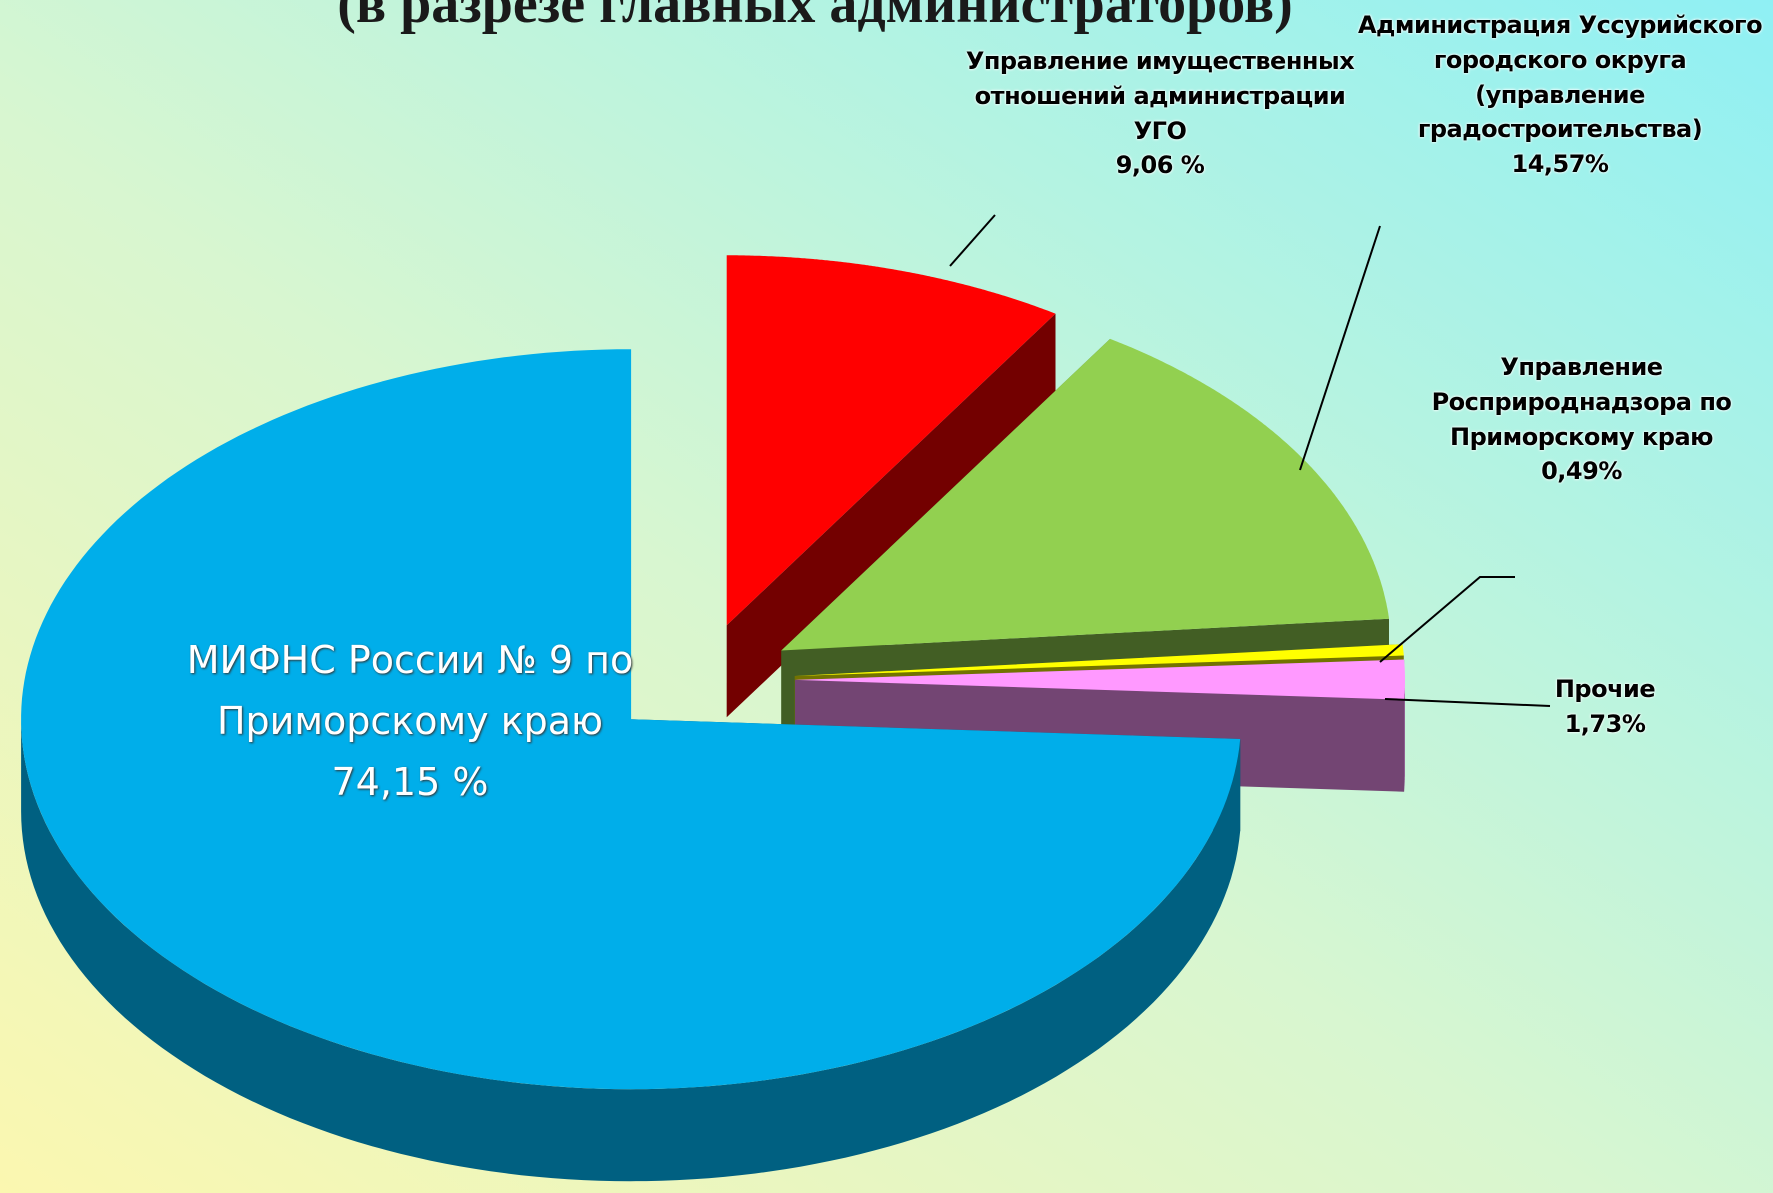 The image size is (1773, 1193). Describe the element at coordinates (815, 17) in the screenshot. I see `chart-title: (в разрезе главных администраторов)` at that location.